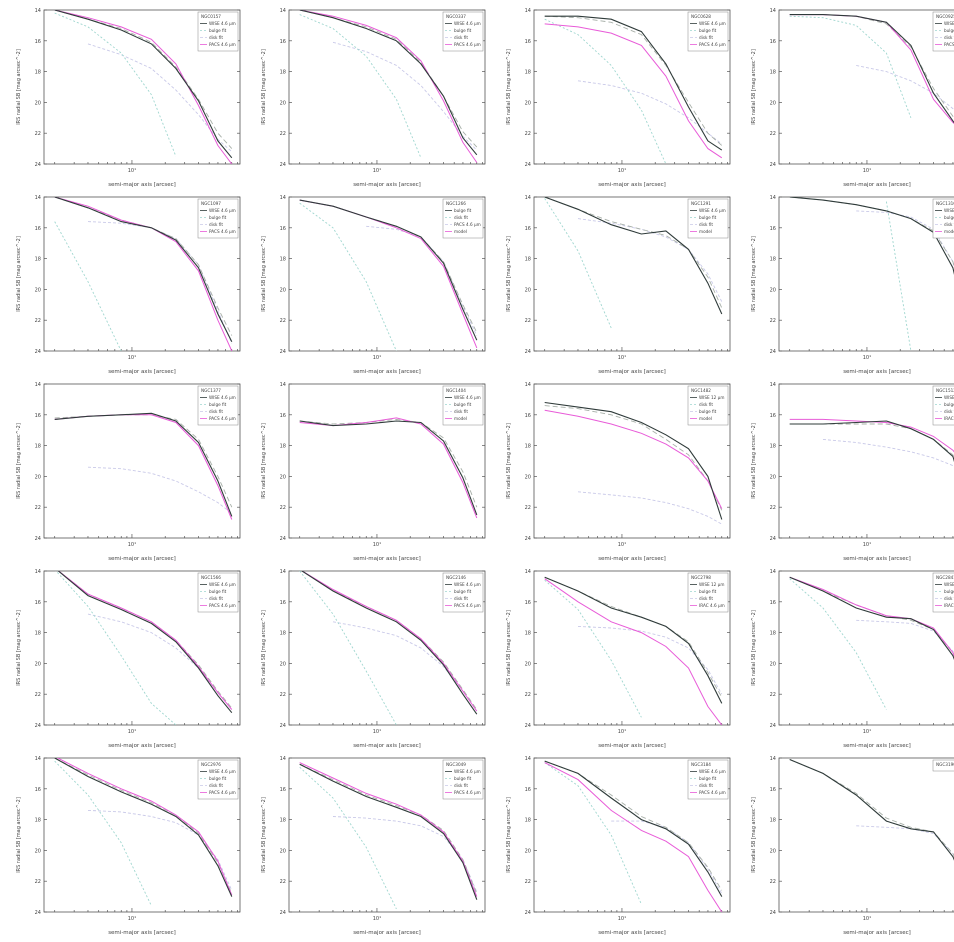 The width and height of the screenshot is (954, 942). What do you see at coordinates (712, 44) in the screenshot?
I see `legend-entry: PACS 4.6 μm` at bounding box center [712, 44].